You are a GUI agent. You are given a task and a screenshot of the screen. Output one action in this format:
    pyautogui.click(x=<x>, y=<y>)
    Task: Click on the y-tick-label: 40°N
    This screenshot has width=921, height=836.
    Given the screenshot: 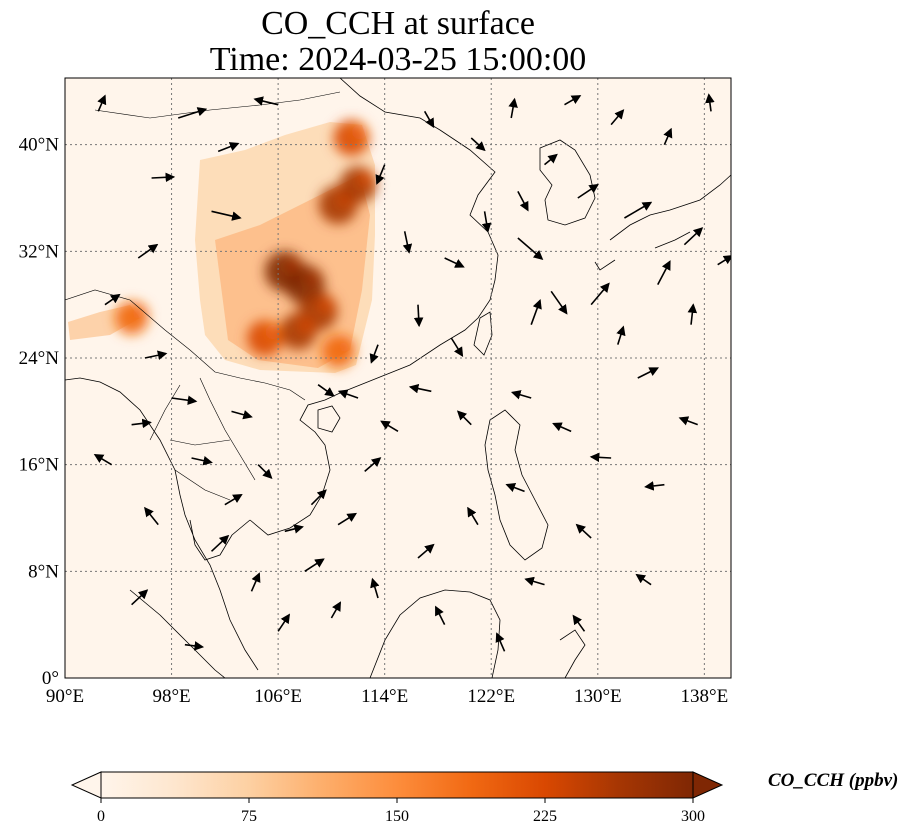 What is the action you would take?
    pyautogui.click(x=39, y=145)
    